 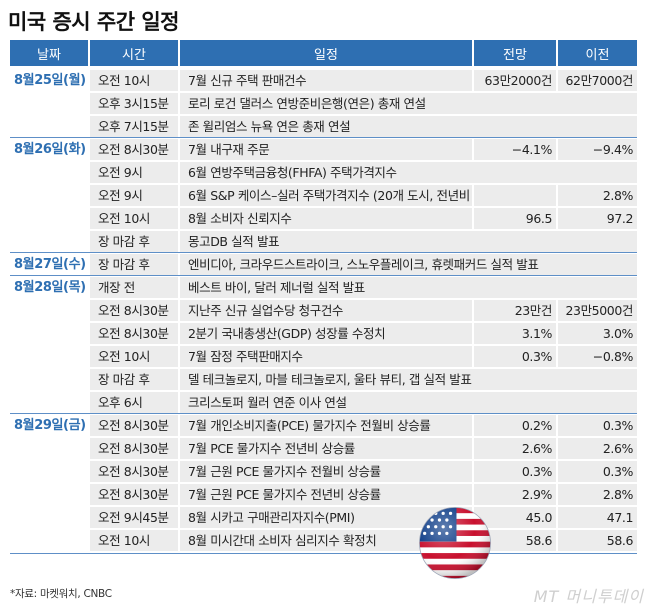 I want to click on forecast-cell: 2.6%, so click(x=515, y=448).